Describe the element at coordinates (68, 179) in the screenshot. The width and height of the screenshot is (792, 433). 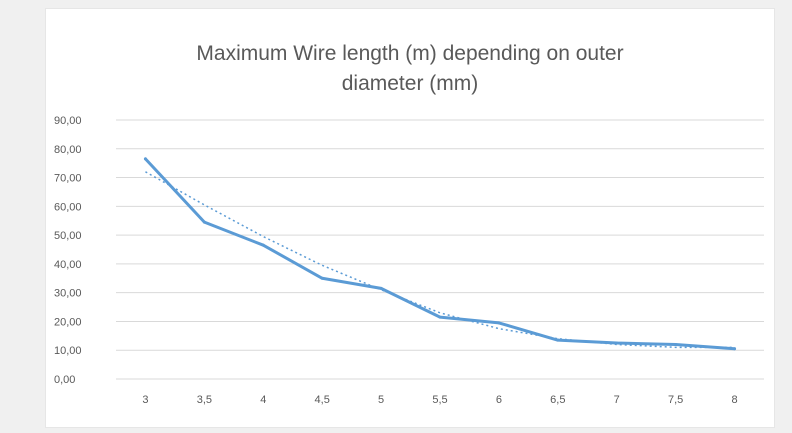
I see `y-tick-label: 70,00` at that location.